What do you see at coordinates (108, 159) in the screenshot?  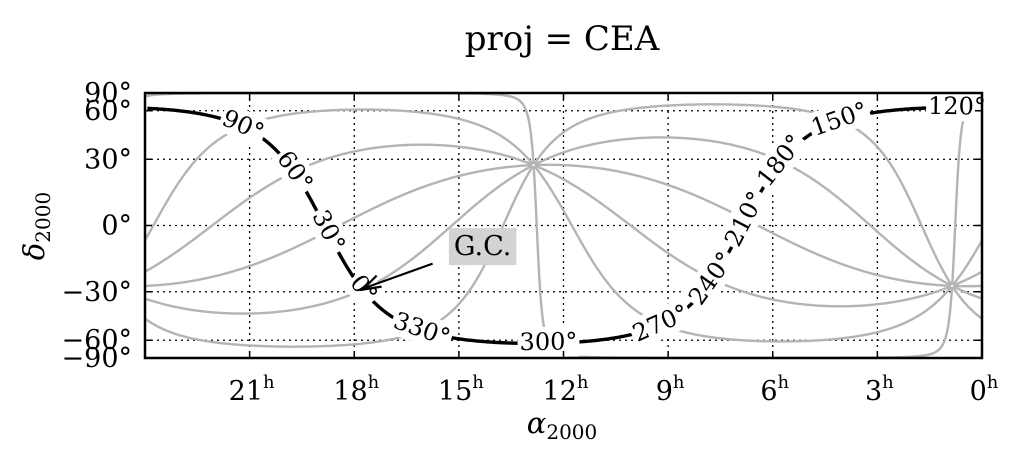 I see `y-tick-label: 30°` at bounding box center [108, 159].